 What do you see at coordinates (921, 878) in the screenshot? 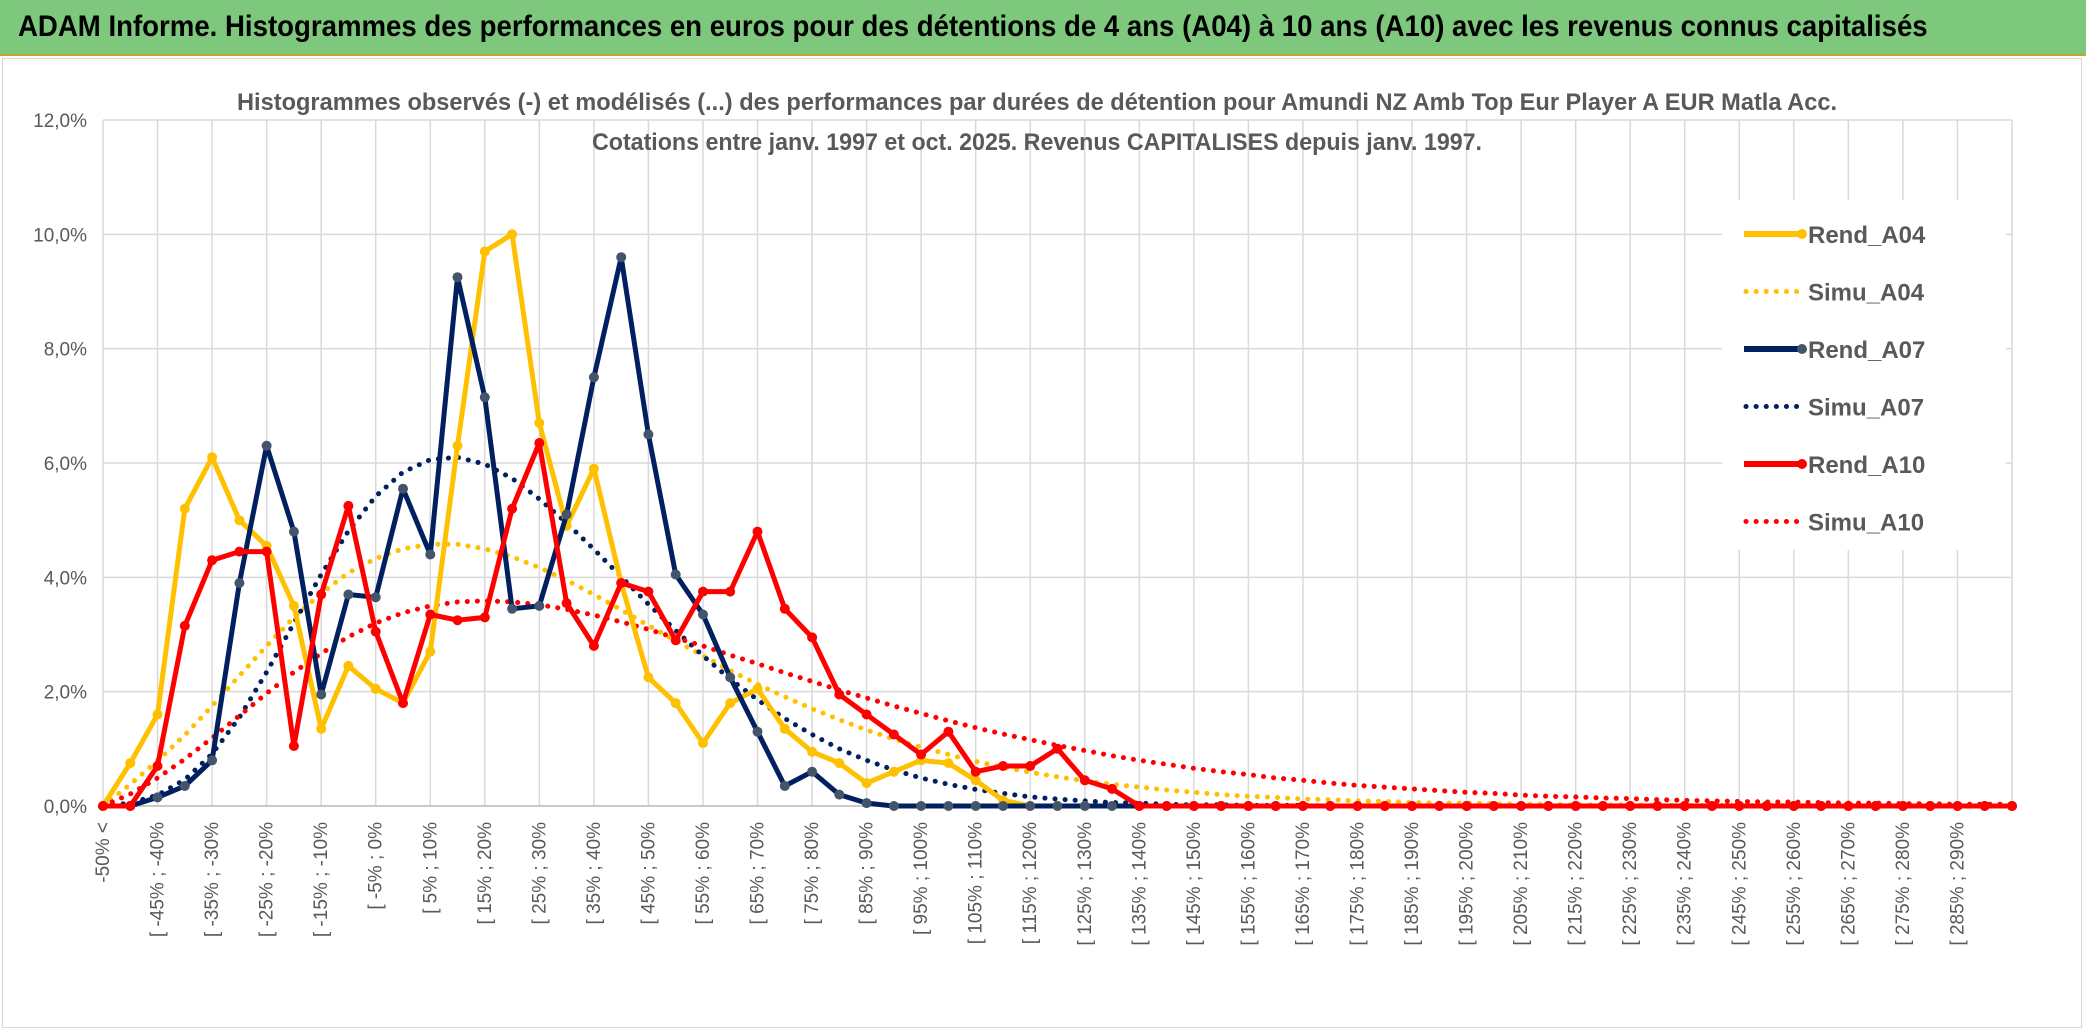
I see `x-tick-label: [ 95% ; 100%` at bounding box center [921, 878].